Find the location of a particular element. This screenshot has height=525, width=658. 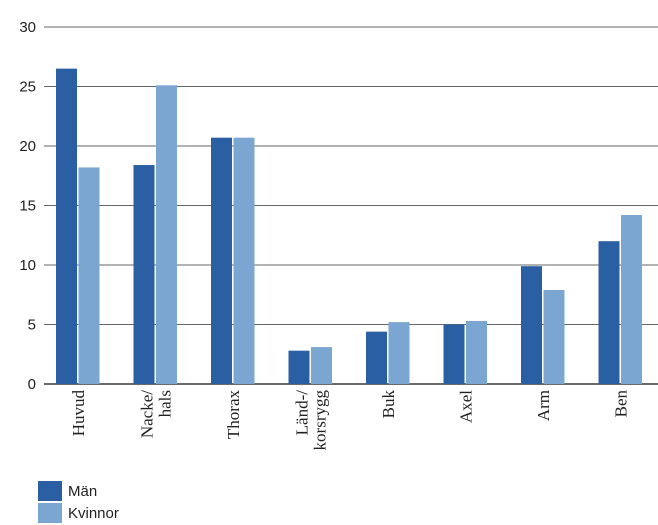

y-axis-ticks: 0 5 10 15 20 25 30 is located at coordinates (27, 206).